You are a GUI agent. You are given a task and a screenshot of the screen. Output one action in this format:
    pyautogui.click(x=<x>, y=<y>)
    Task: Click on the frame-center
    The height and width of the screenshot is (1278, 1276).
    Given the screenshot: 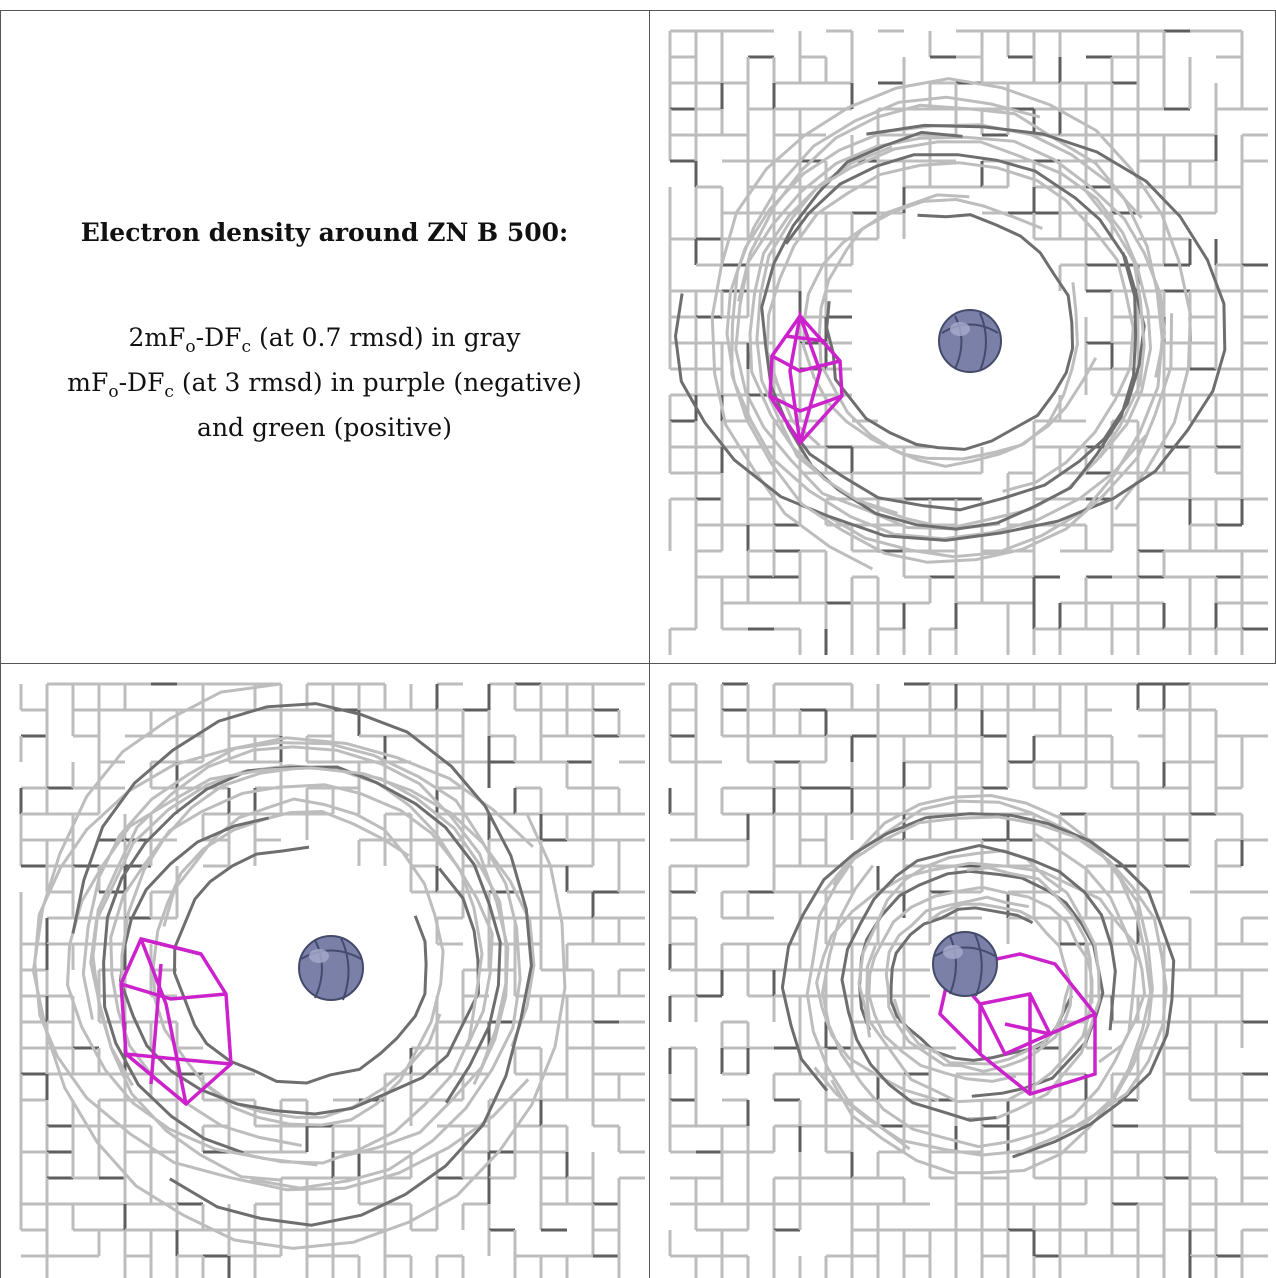 What is the action you would take?
    pyautogui.click(x=649, y=644)
    